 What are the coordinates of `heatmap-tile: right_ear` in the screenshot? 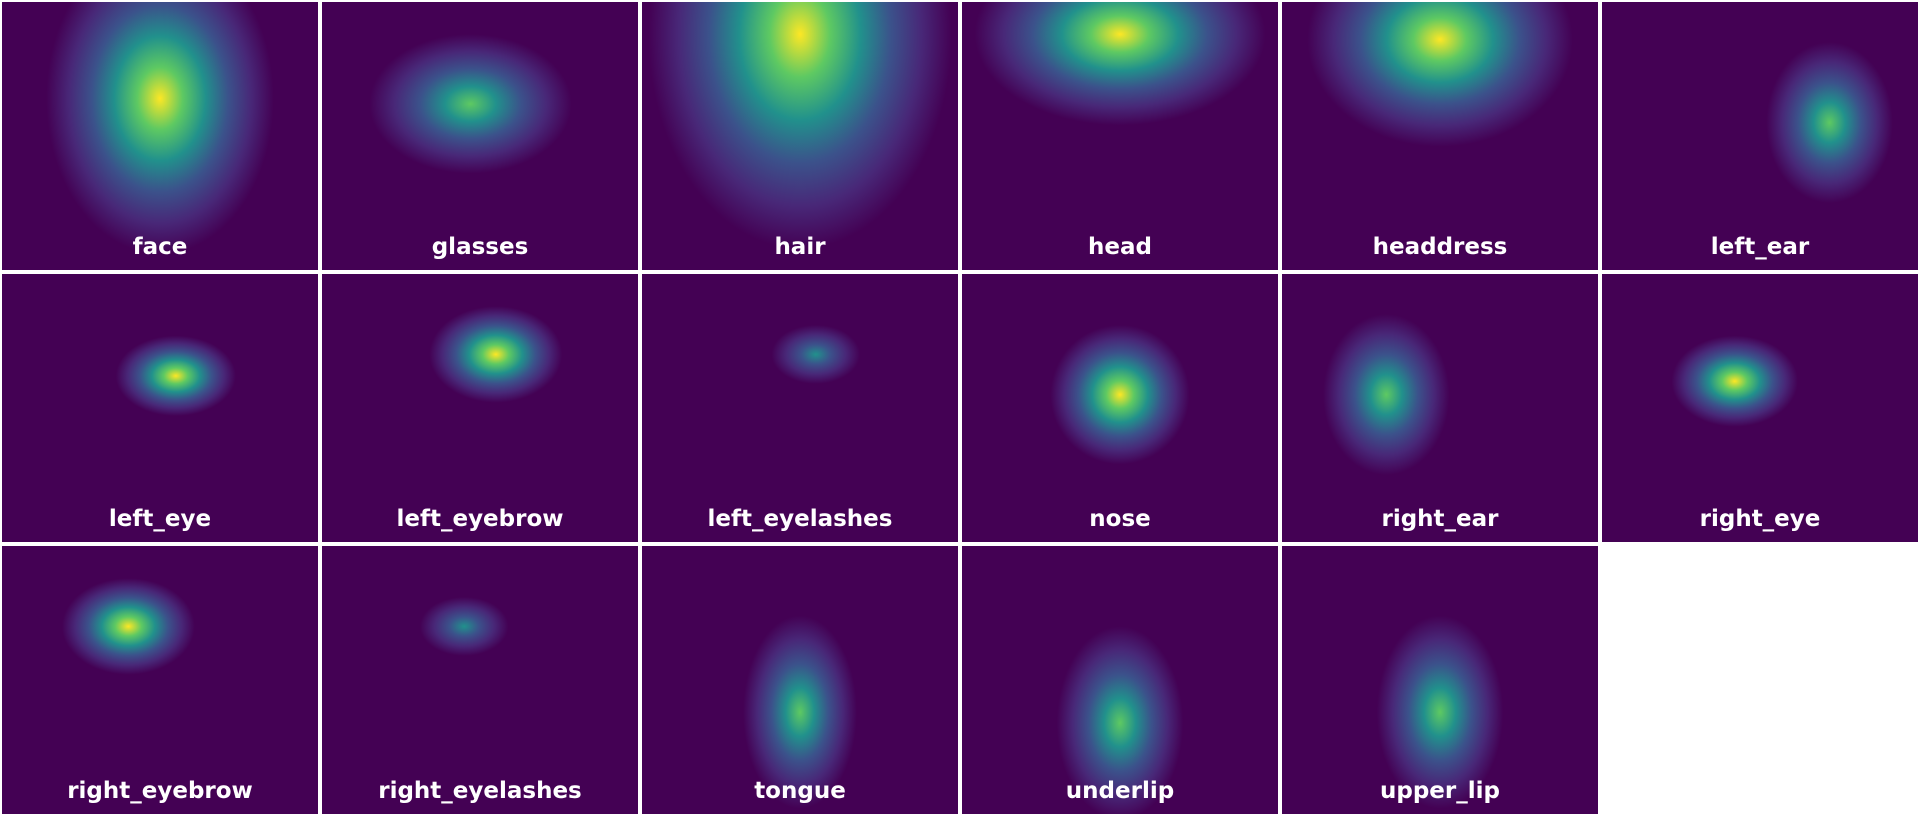 It's located at (1440, 408).